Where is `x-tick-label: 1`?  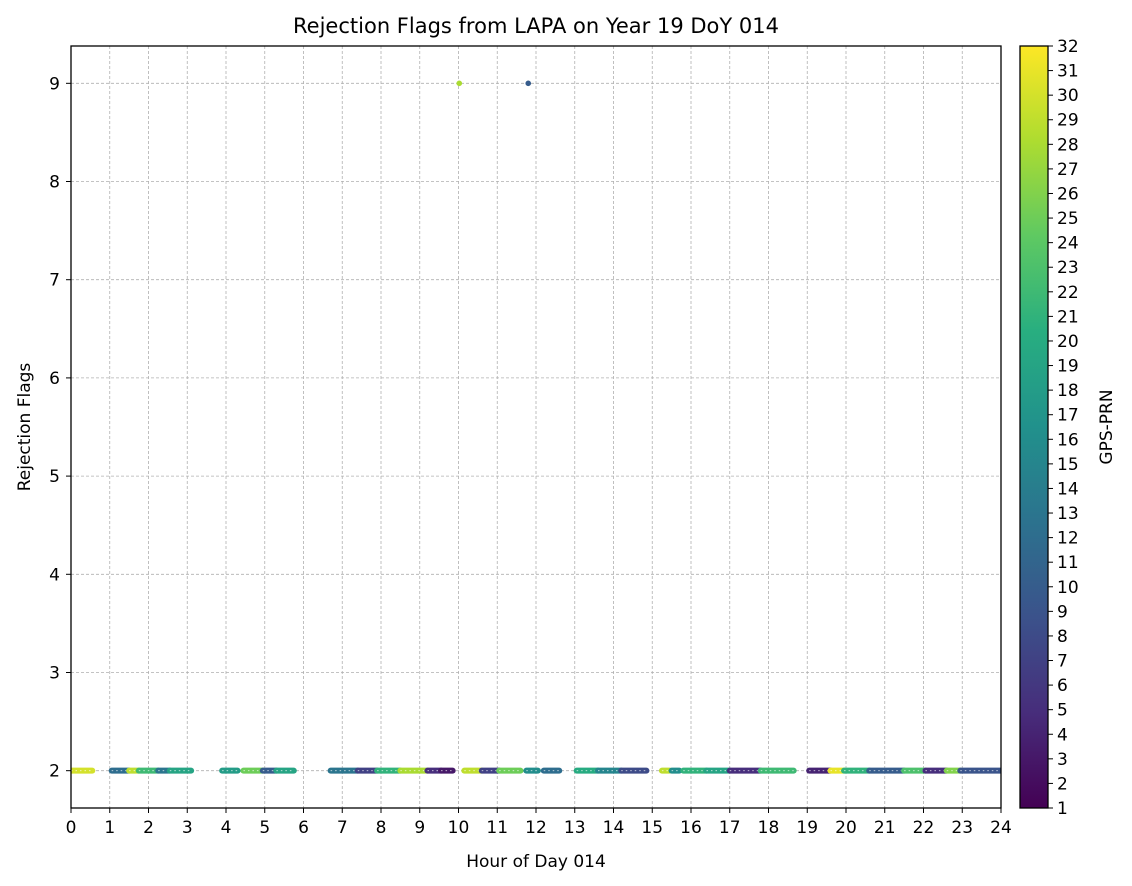
x-tick-label: 1 is located at coordinates (109, 828).